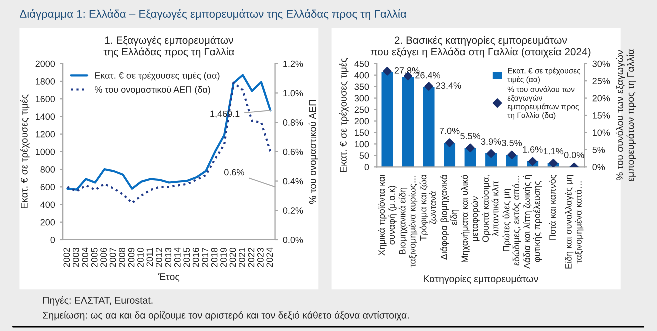 The height and width of the screenshot is (331, 657). What do you see at coordinates (159, 258) in the screenshot?
I see `x-tick-label: 2012` at bounding box center [159, 258].